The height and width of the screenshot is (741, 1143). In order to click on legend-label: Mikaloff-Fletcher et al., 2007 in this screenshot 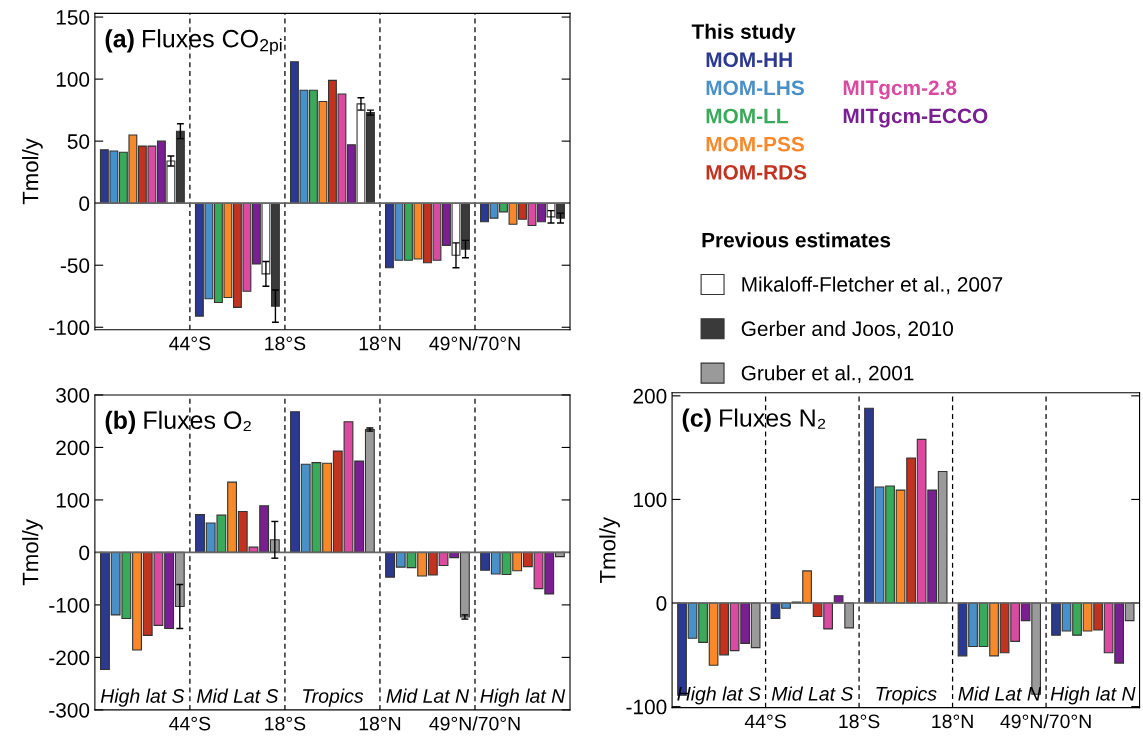, I will do `click(872, 285)`.